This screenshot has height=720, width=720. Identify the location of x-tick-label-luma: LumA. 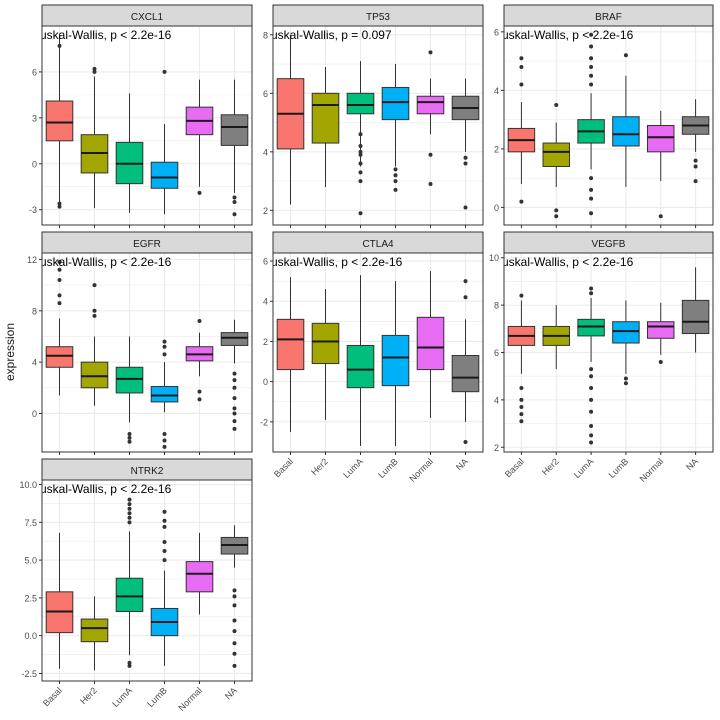
(353, 468).